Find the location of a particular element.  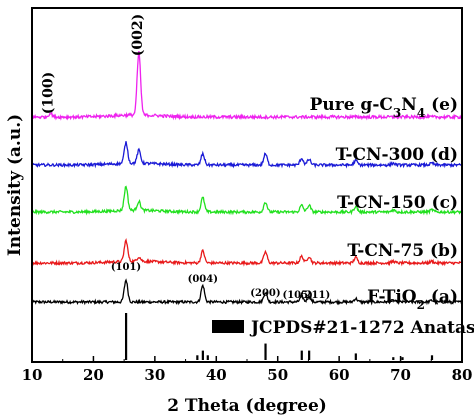

x-tick-label: 60 is located at coordinates (339, 375).